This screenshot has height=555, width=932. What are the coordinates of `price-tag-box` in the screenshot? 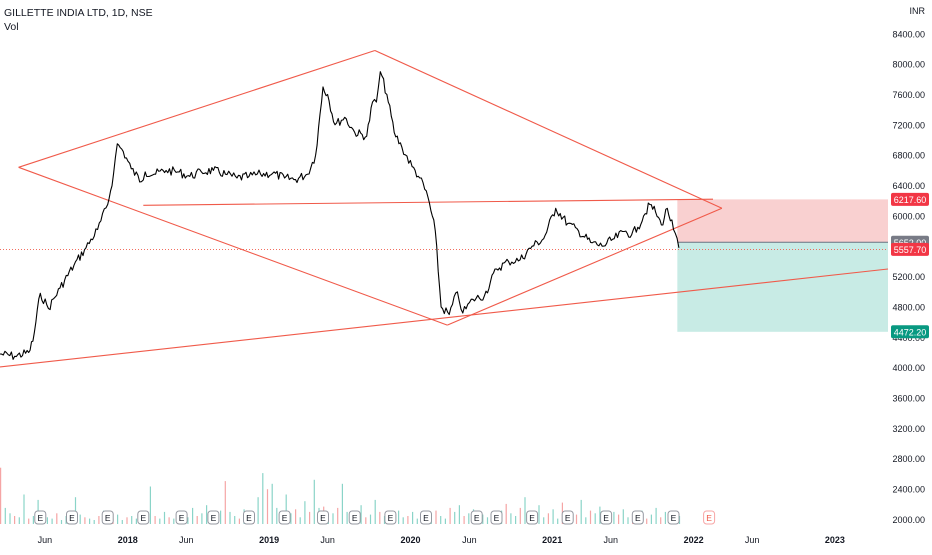 It's located at (910, 249).